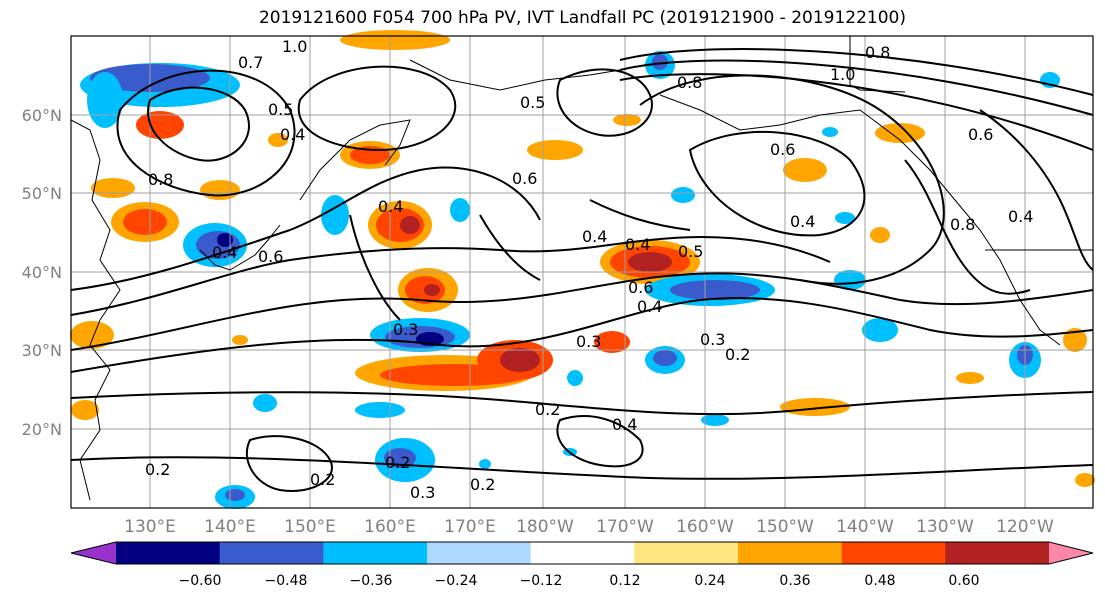  I want to click on lon-label: 130°E, so click(150, 527).